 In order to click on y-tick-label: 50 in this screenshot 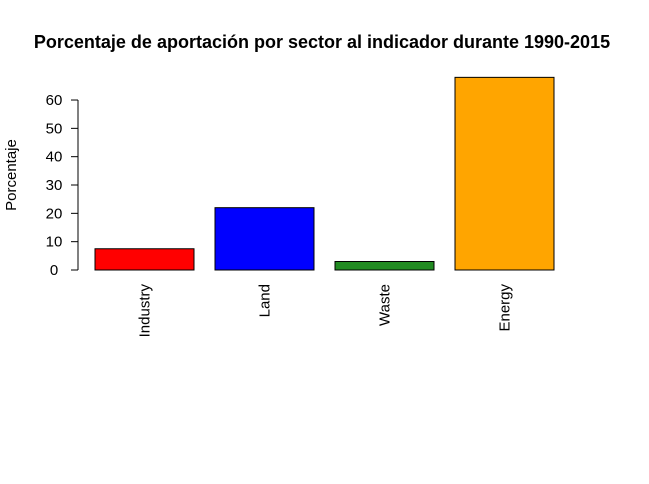, I will do `click(54, 128)`.